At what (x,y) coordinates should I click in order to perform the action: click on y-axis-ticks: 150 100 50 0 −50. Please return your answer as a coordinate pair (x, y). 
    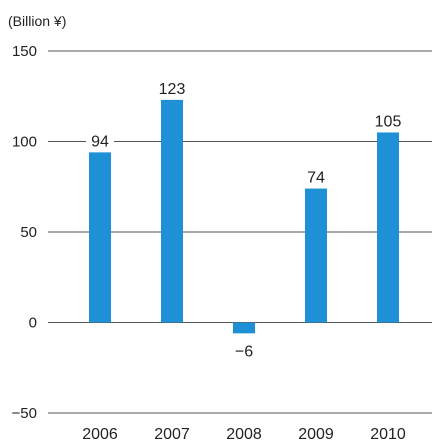
    Looking at the image, I should click on (24, 232).